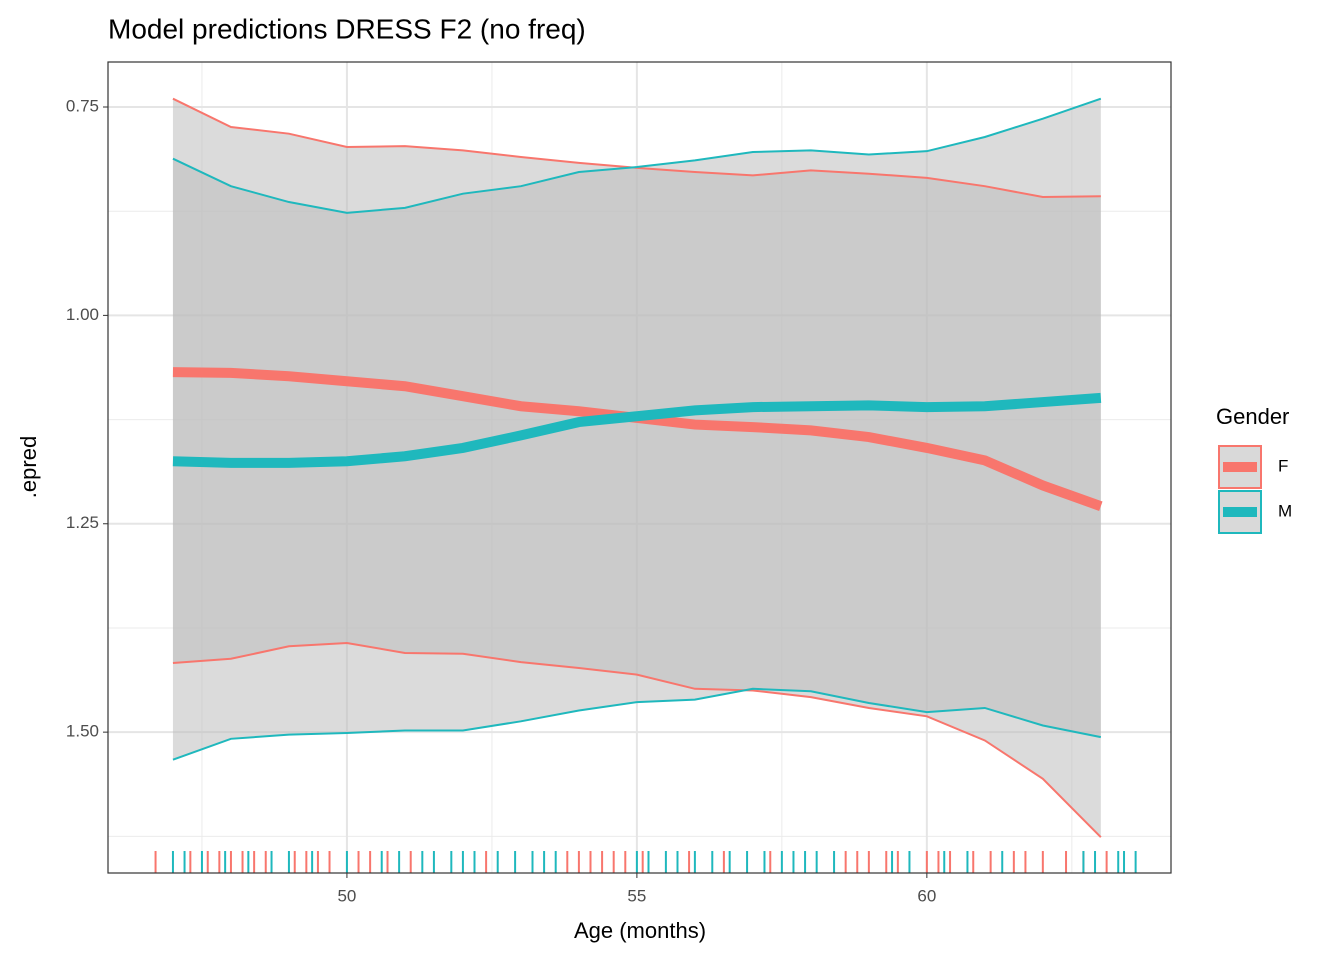 Image resolution: width=1344 pixels, height=960 pixels. Describe the element at coordinates (1252, 416) in the screenshot. I see `legend-title: Gender` at that location.